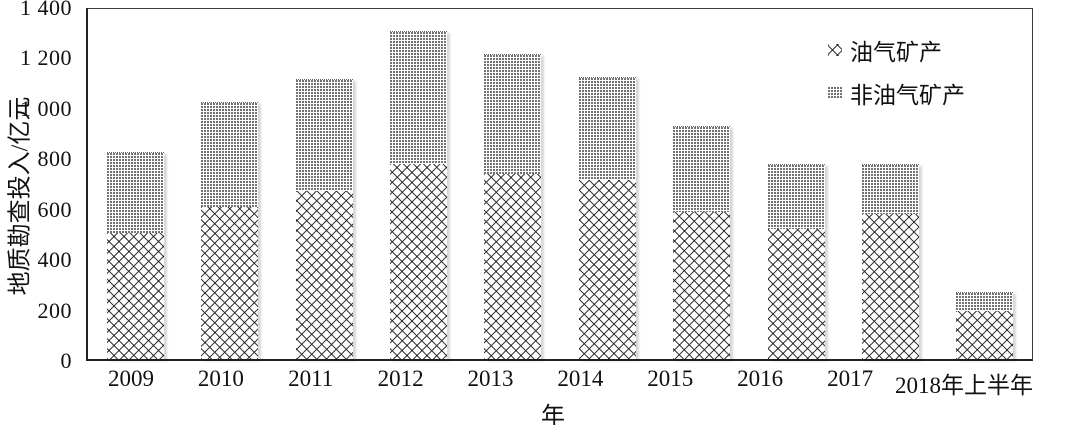 Image resolution: width=1080 pixels, height=425 pixels. I want to click on bar-segment-crosshatch-2014, so click(607, 269).